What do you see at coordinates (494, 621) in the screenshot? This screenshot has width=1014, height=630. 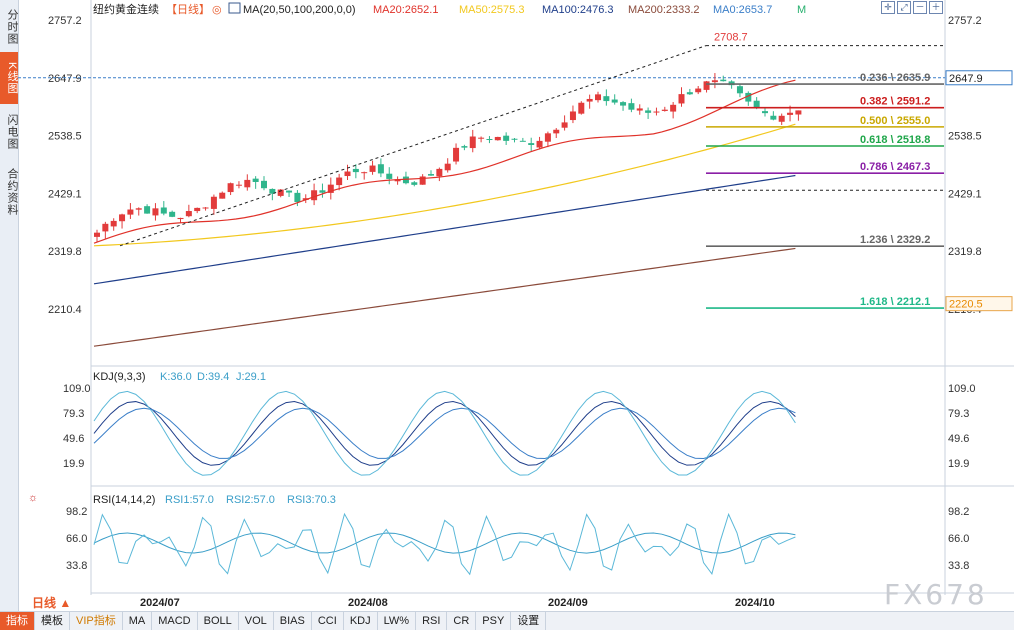 I see `indicator-tab-13: PSY` at bounding box center [494, 621].